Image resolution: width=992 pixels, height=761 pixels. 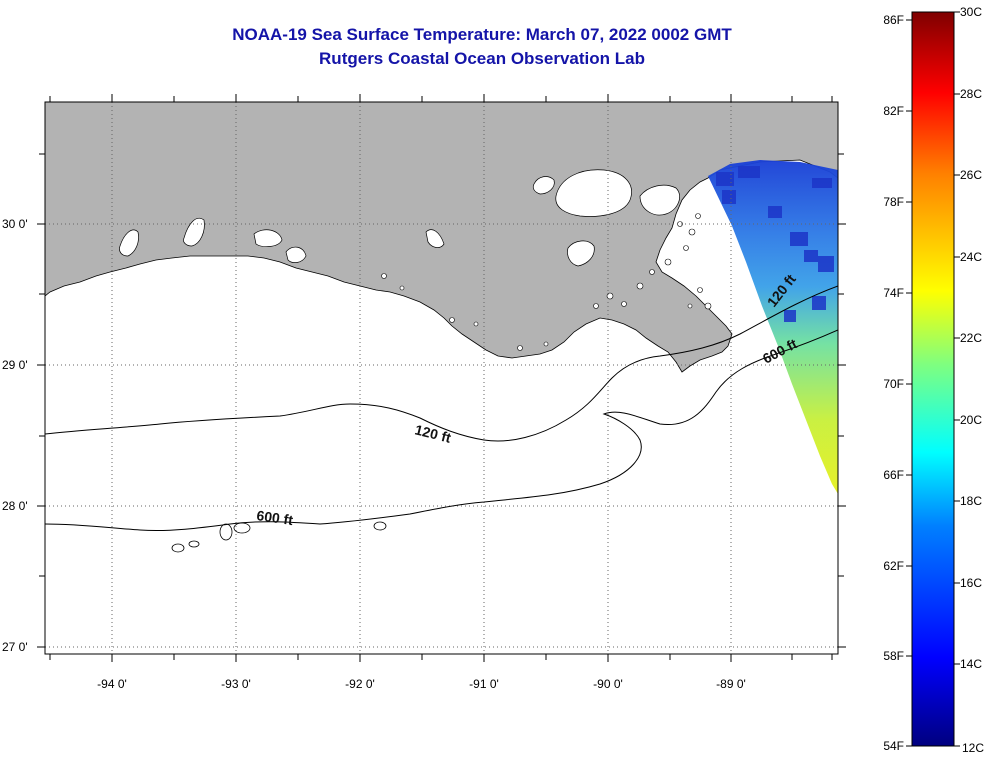 I want to click on lake-calcasieu, so click(x=129, y=243).